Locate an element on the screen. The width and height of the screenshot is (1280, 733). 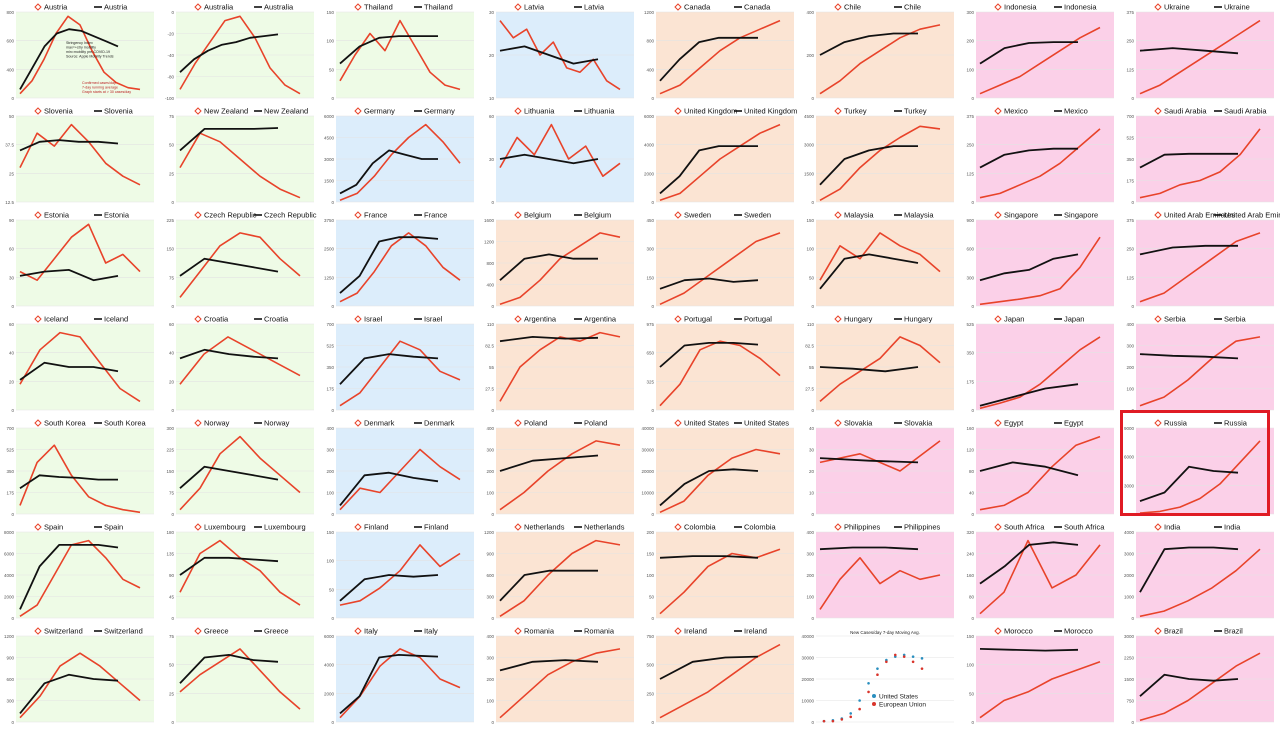
chart-panel-morocco: 0 50 100 150 Morocco Morocco is located at coordinates (1040, 678).